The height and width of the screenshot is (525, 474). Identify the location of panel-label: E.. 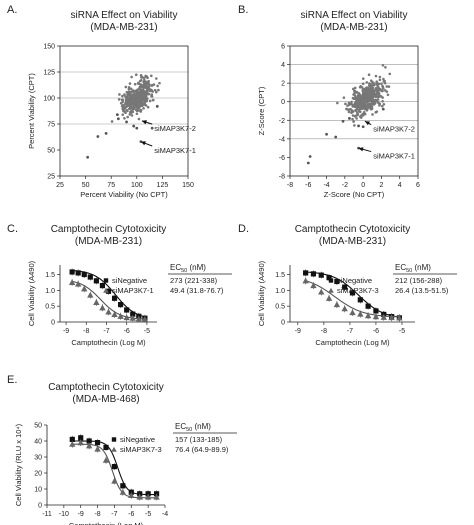
(12, 380).